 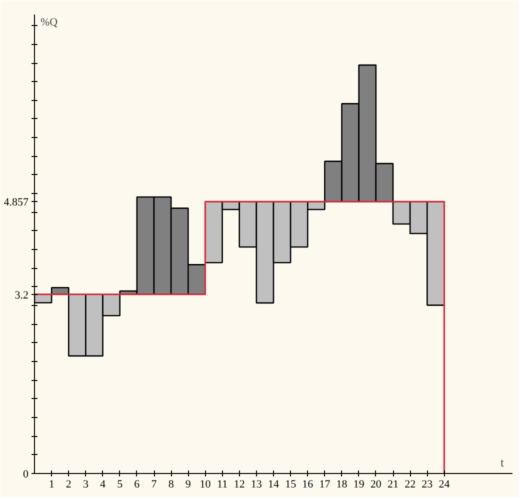 What do you see at coordinates (154, 484) in the screenshot?
I see `x-tick-label: 7` at bounding box center [154, 484].